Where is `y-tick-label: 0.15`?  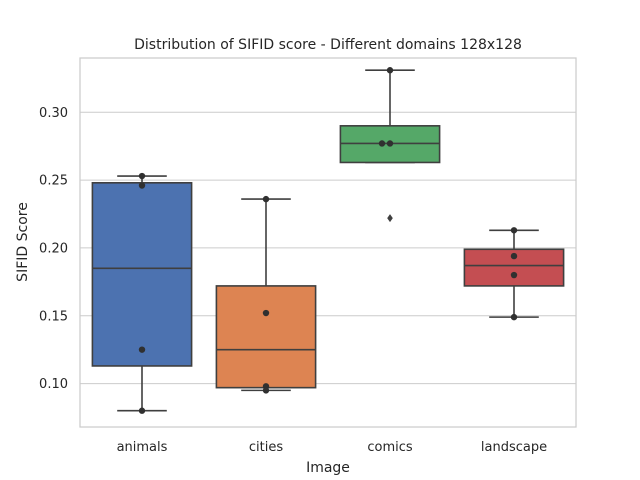 y-tick-label: 0.15 is located at coordinates (53, 316).